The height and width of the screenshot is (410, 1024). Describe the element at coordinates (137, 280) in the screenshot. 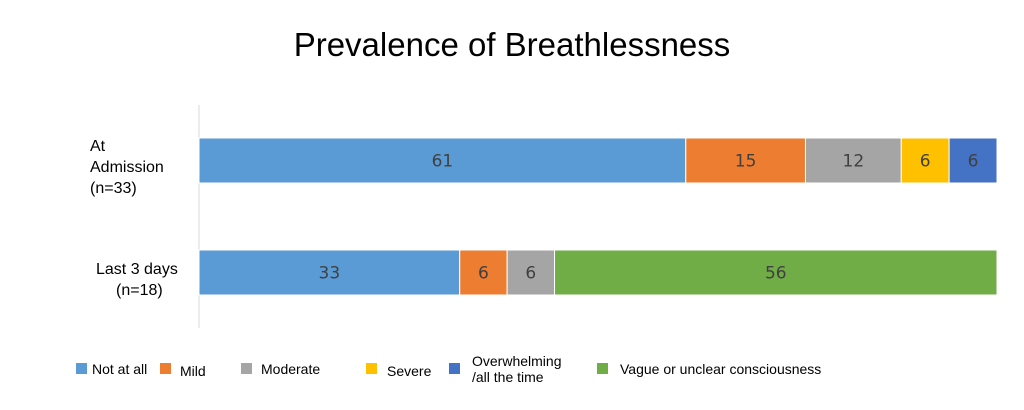

I see `category-label-last3days: Last 3 days (n=18)` at that location.